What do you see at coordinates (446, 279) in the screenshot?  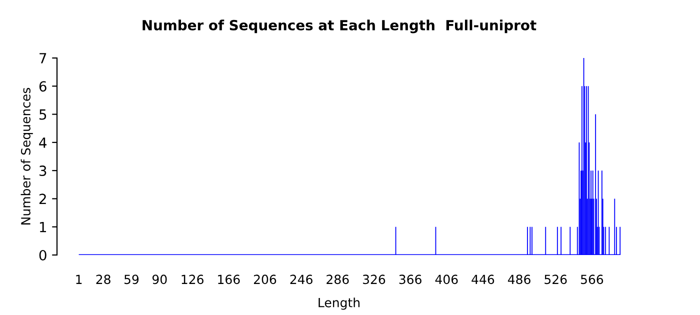 I see `x-tick-label: 406` at bounding box center [446, 279].